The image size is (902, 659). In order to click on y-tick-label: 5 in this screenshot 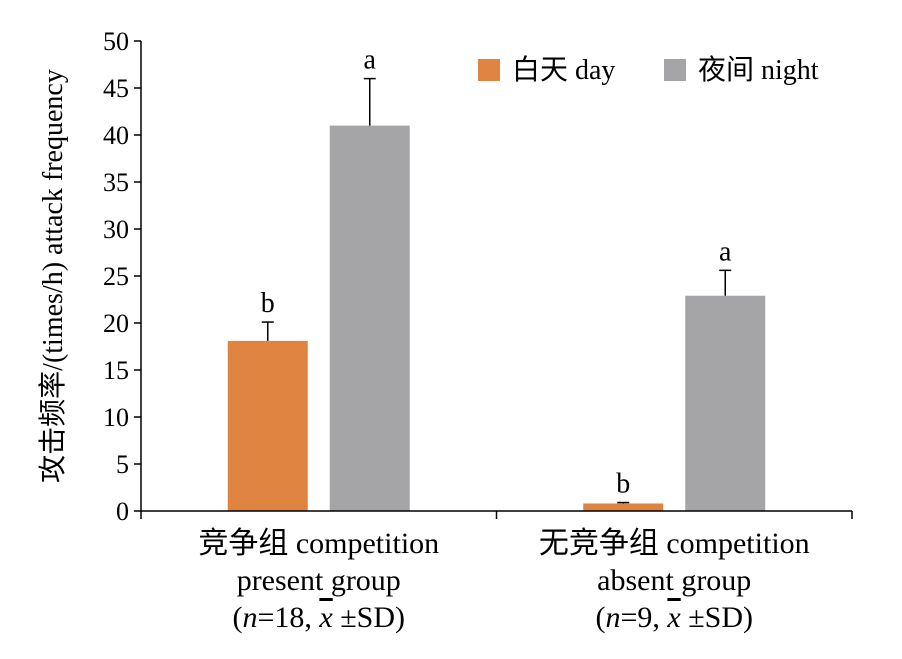, I will do `click(122, 464)`.